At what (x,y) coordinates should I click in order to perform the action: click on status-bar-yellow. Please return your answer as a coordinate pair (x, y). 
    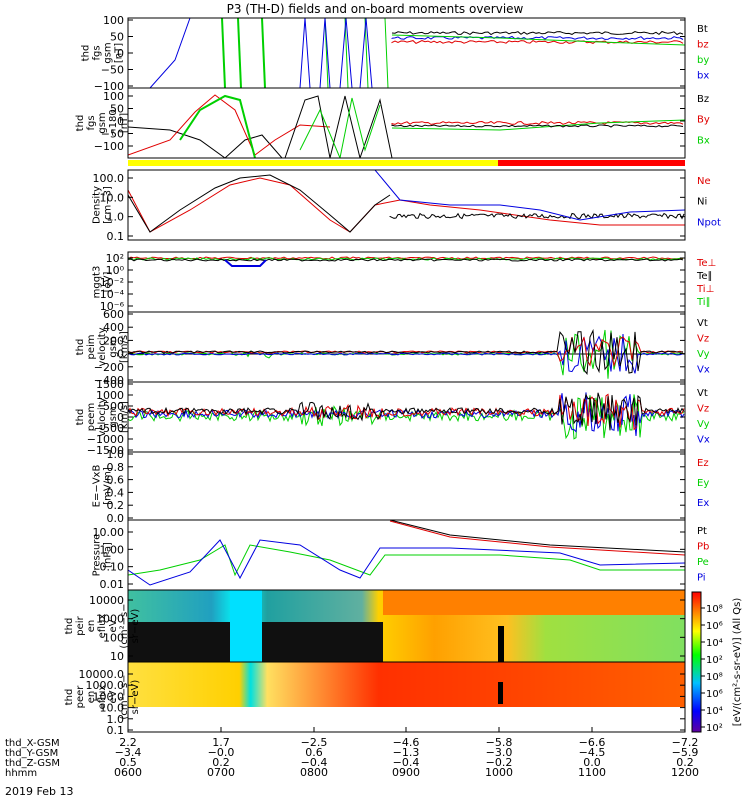
    Looking at the image, I should click on (313, 163).